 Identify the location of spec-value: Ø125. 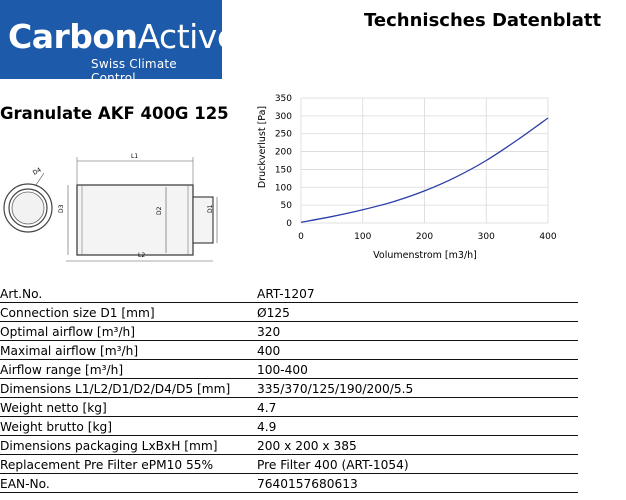
(273, 313).